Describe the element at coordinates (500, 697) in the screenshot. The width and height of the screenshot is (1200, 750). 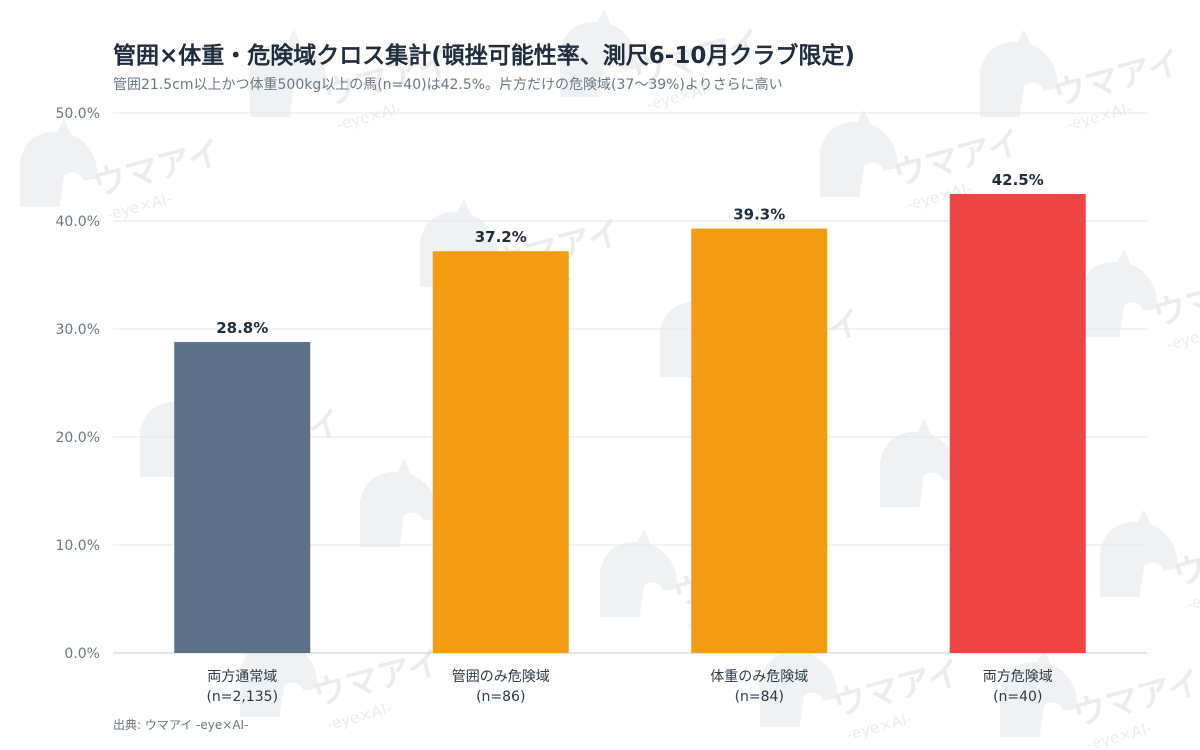
I see `x-tick-count: (n=86)` at that location.